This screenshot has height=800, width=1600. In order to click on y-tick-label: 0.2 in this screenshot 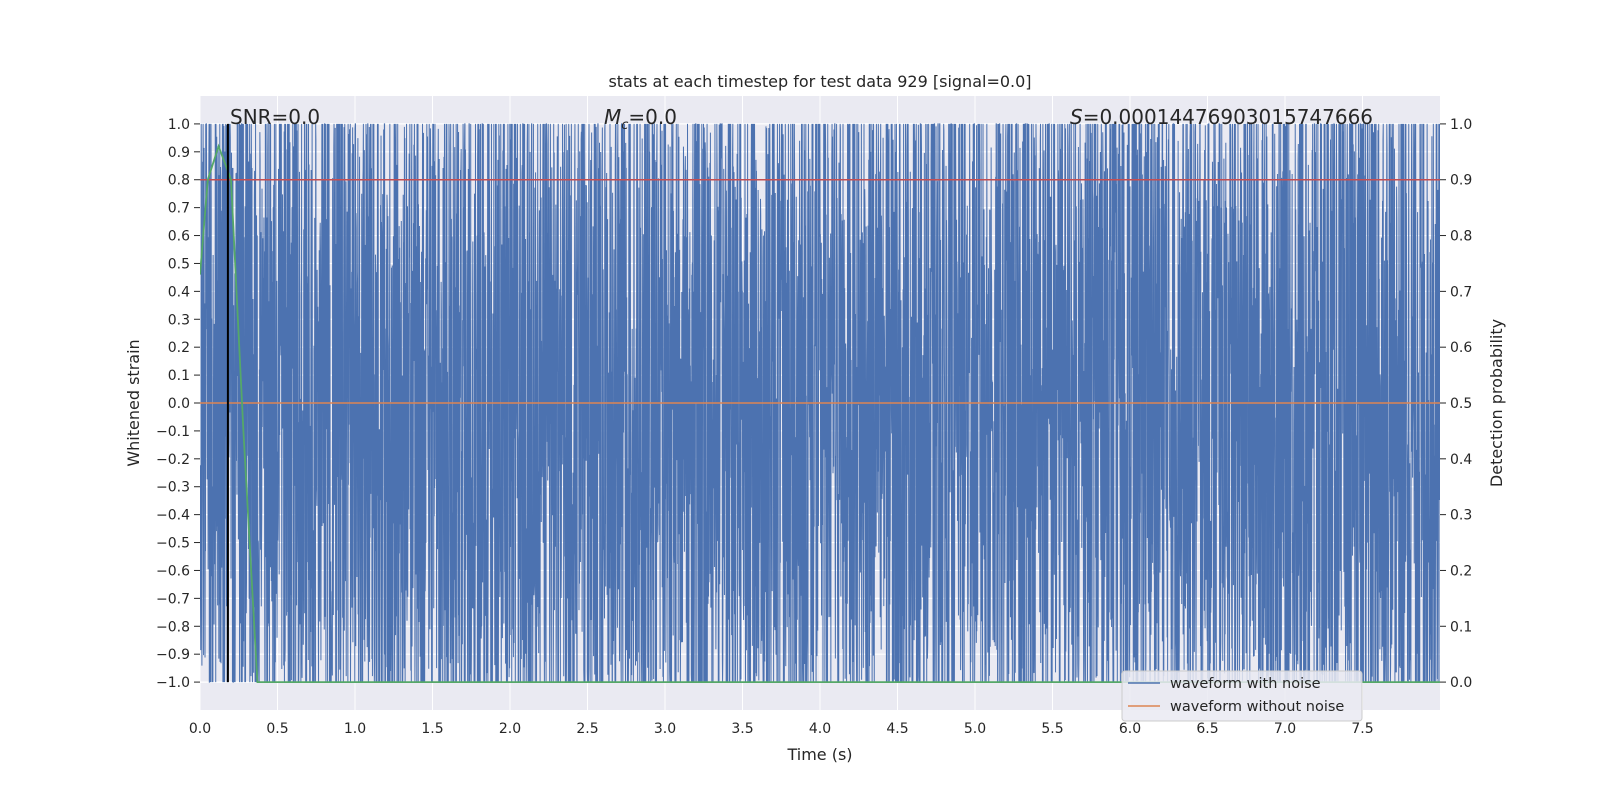, I will do `click(179, 348)`.